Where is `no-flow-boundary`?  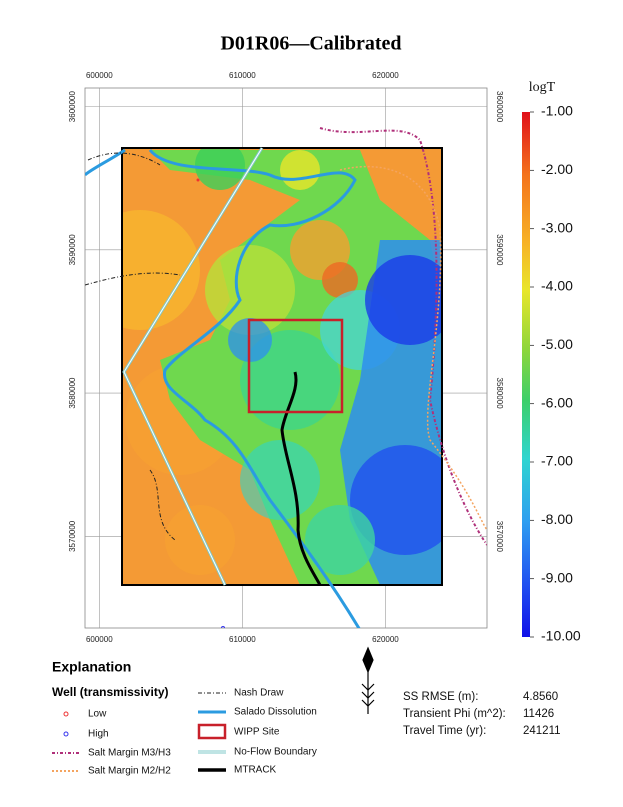 no-flow-boundary is located at coordinates (193, 366).